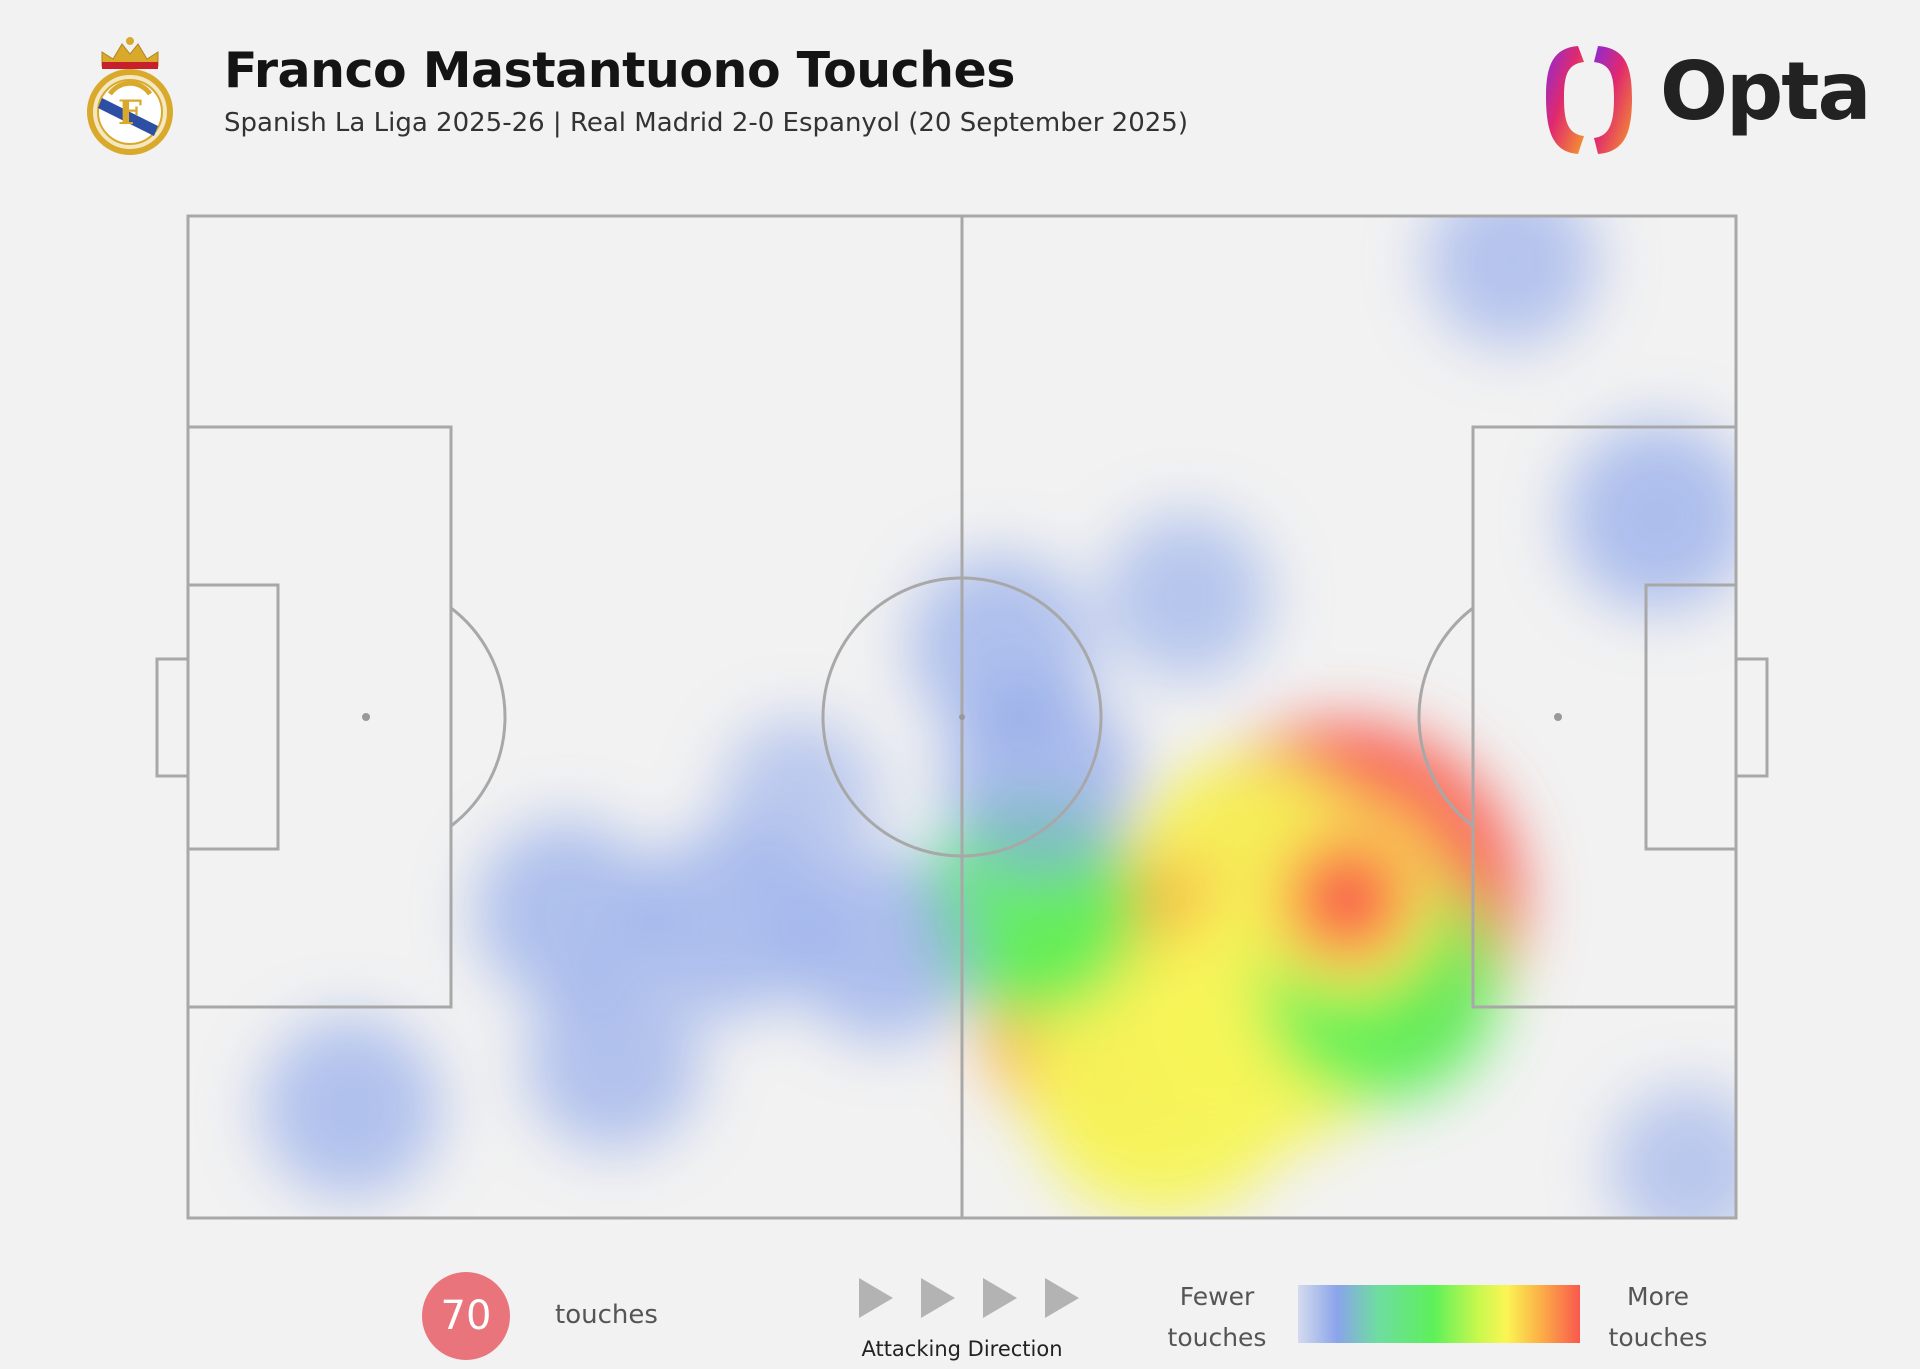  I want to click on opta-brand-wordmark: Opta, so click(1765, 91).